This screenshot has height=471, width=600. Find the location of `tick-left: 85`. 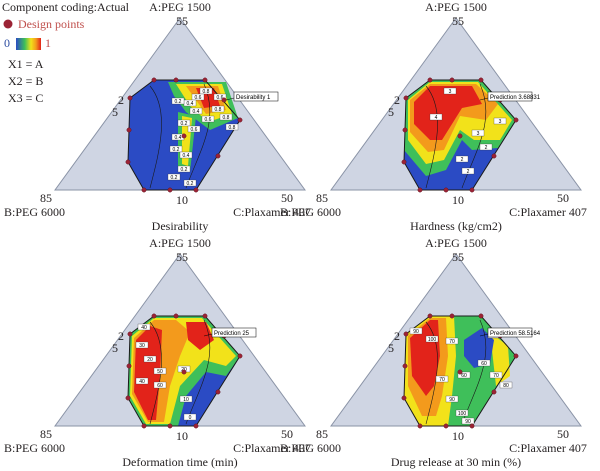

tick-left: 85 is located at coordinates (46, 198).